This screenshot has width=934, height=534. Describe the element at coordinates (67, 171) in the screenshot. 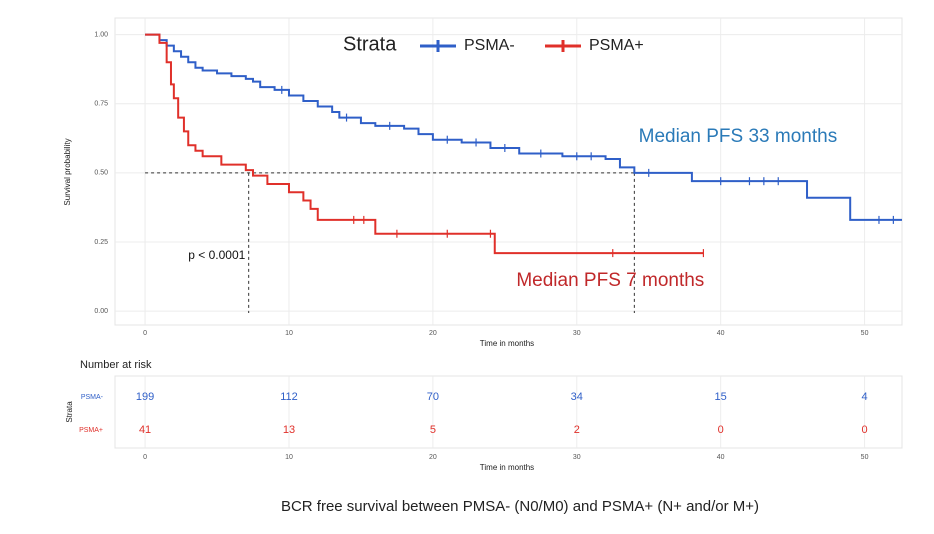

I see `y-axis-title: Survival probability` at that location.